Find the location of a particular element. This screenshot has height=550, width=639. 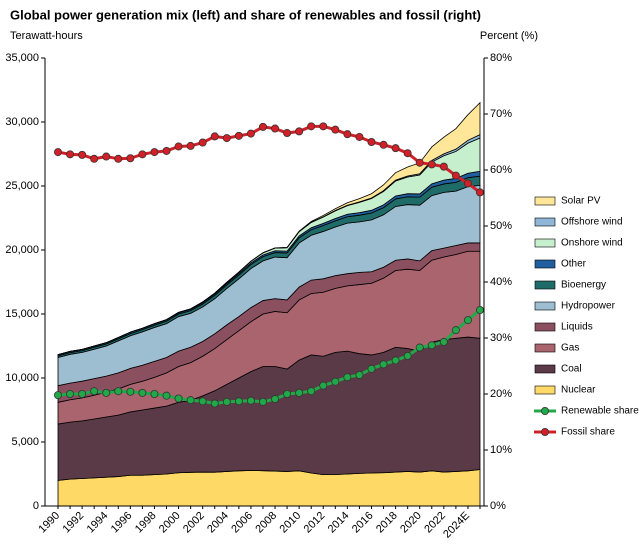

y-tick-label: 15,000 is located at coordinates (22, 314).